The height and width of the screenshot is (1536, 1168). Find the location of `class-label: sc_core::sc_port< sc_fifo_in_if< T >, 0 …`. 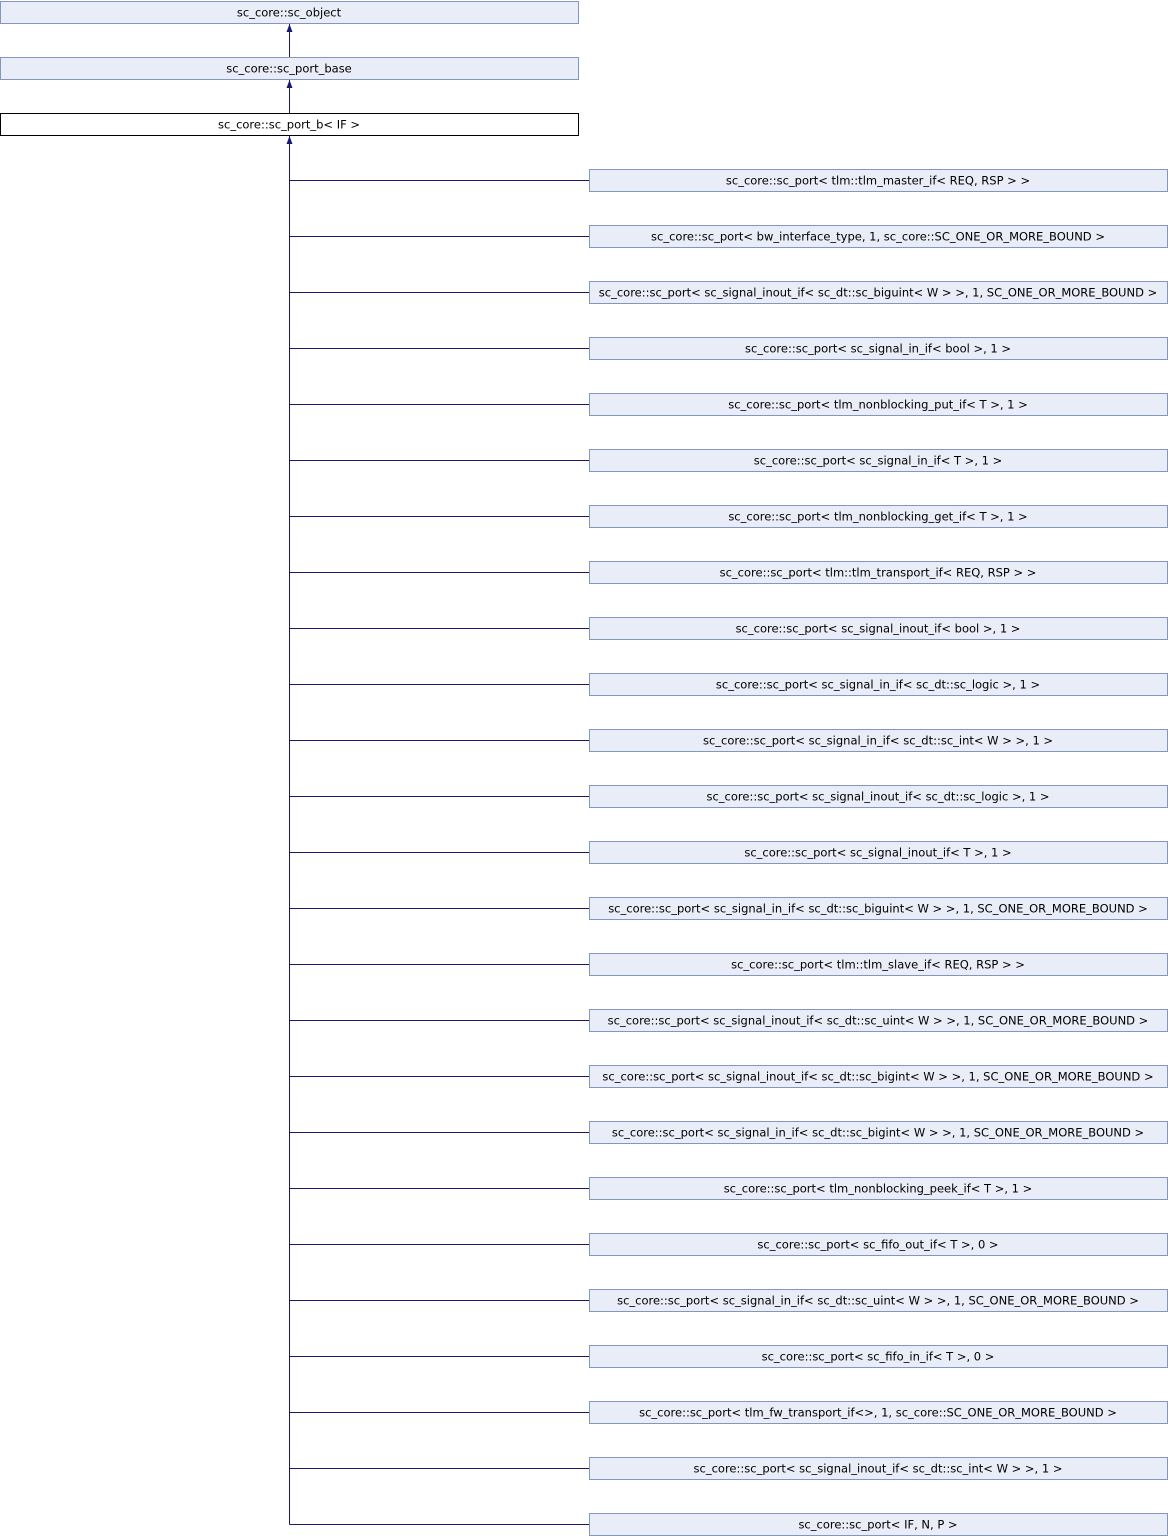

class-label: sc_core::sc_port< sc_fifo_in_if< T >, 0 … is located at coordinates (878, 1357).